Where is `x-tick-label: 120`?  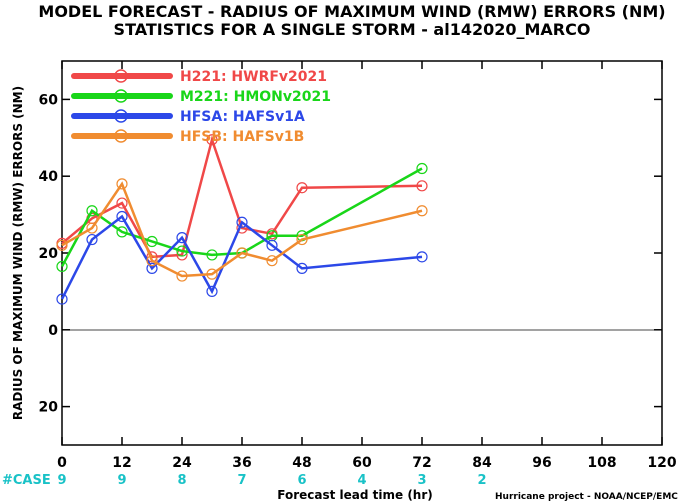 x-tick-label: 120 is located at coordinates (661, 463).